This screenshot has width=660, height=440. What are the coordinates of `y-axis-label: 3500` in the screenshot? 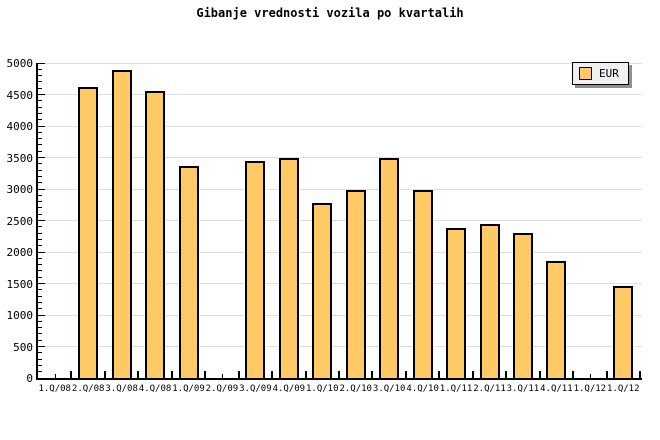 It's located at (20, 158).